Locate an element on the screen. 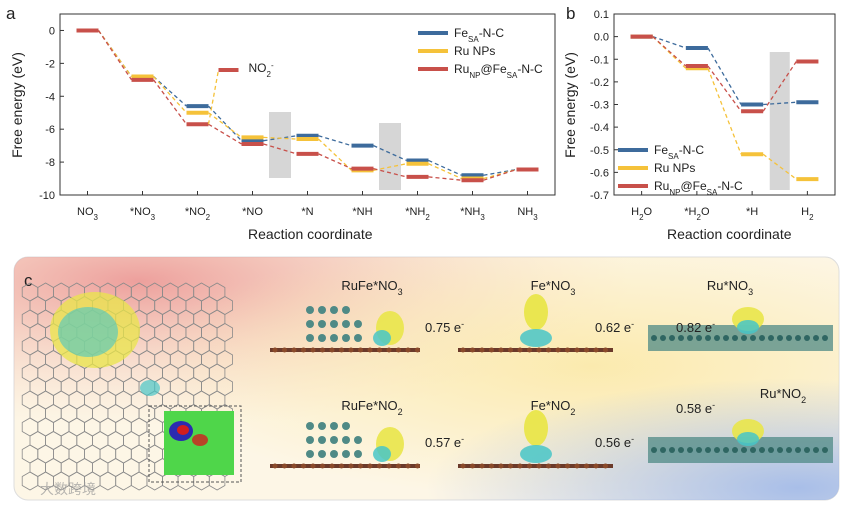  series-fe is located at coordinates (724, 70).